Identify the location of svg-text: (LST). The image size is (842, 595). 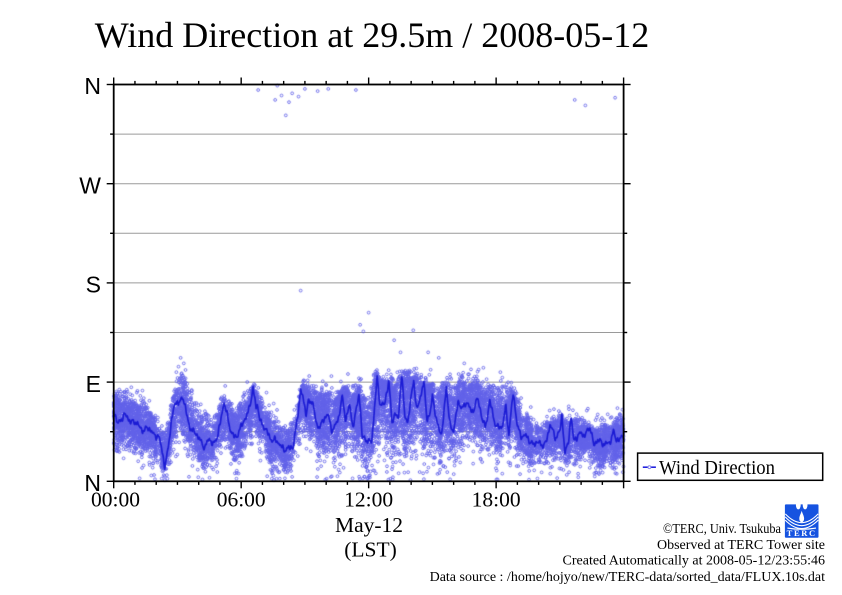
(370, 550).